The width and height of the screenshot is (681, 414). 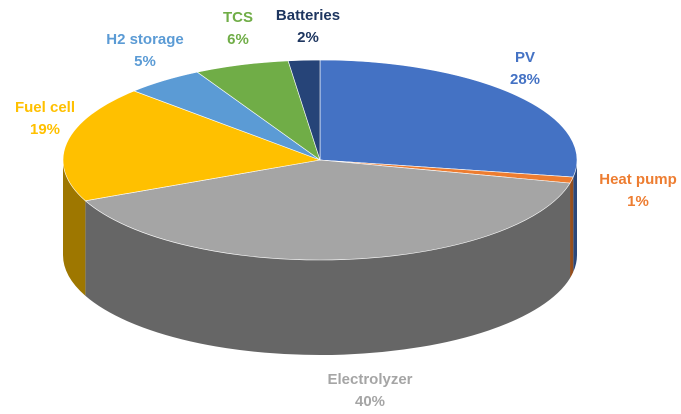 I want to click on slice-label: Heat pump, so click(x=638, y=179).